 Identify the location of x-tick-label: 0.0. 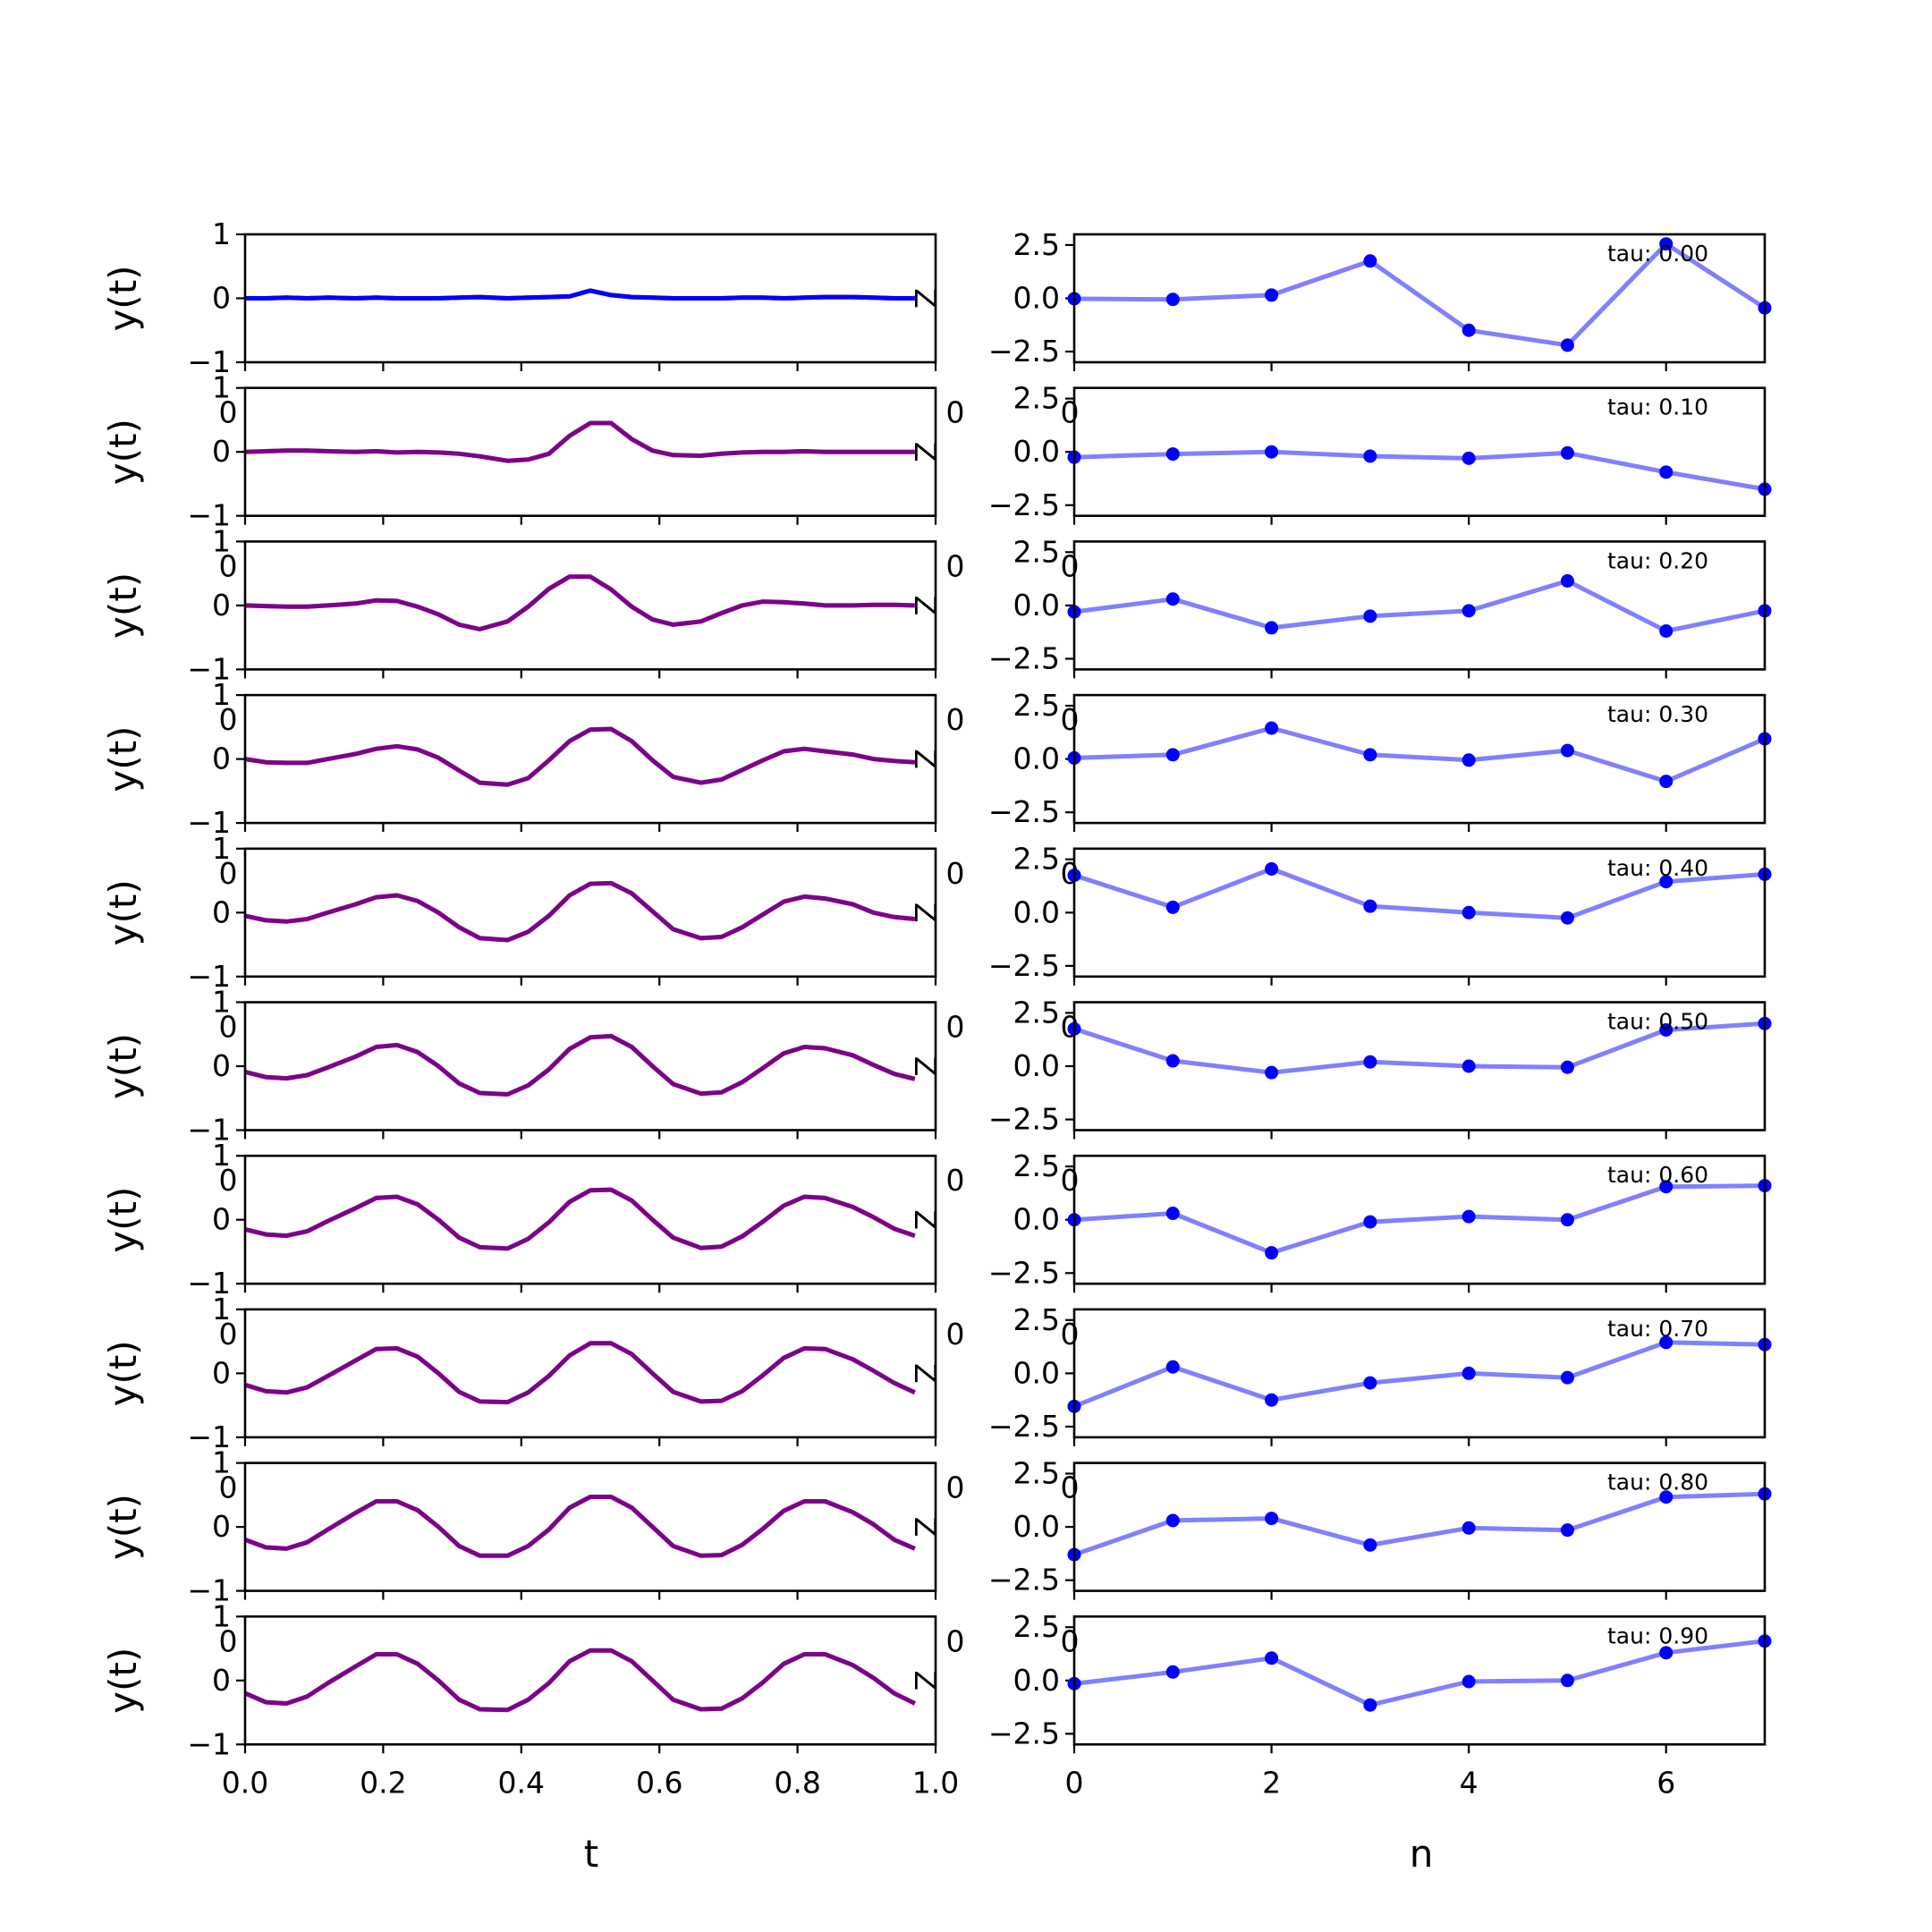
(245, 1782).